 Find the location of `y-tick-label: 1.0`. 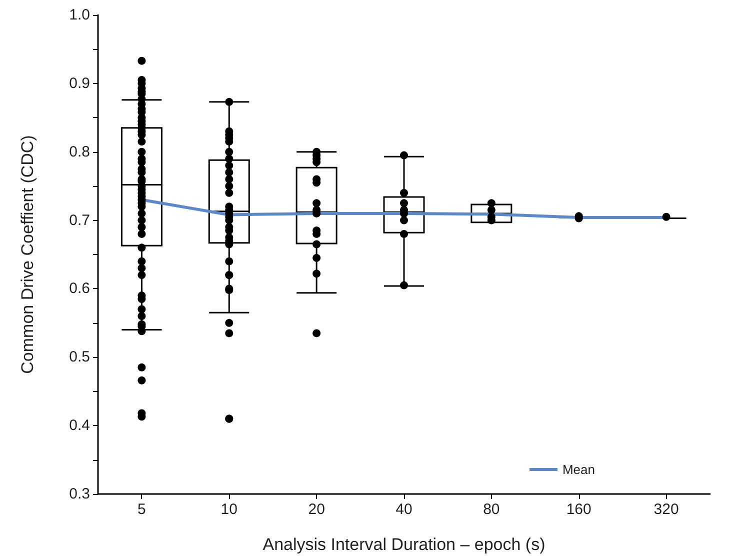

y-tick-label: 1.0 is located at coordinates (79, 15).